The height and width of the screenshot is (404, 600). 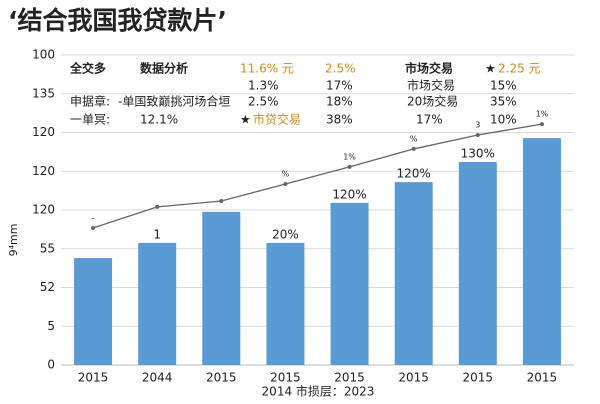 I want to click on table-cell: 1.3%, so click(x=263, y=86).